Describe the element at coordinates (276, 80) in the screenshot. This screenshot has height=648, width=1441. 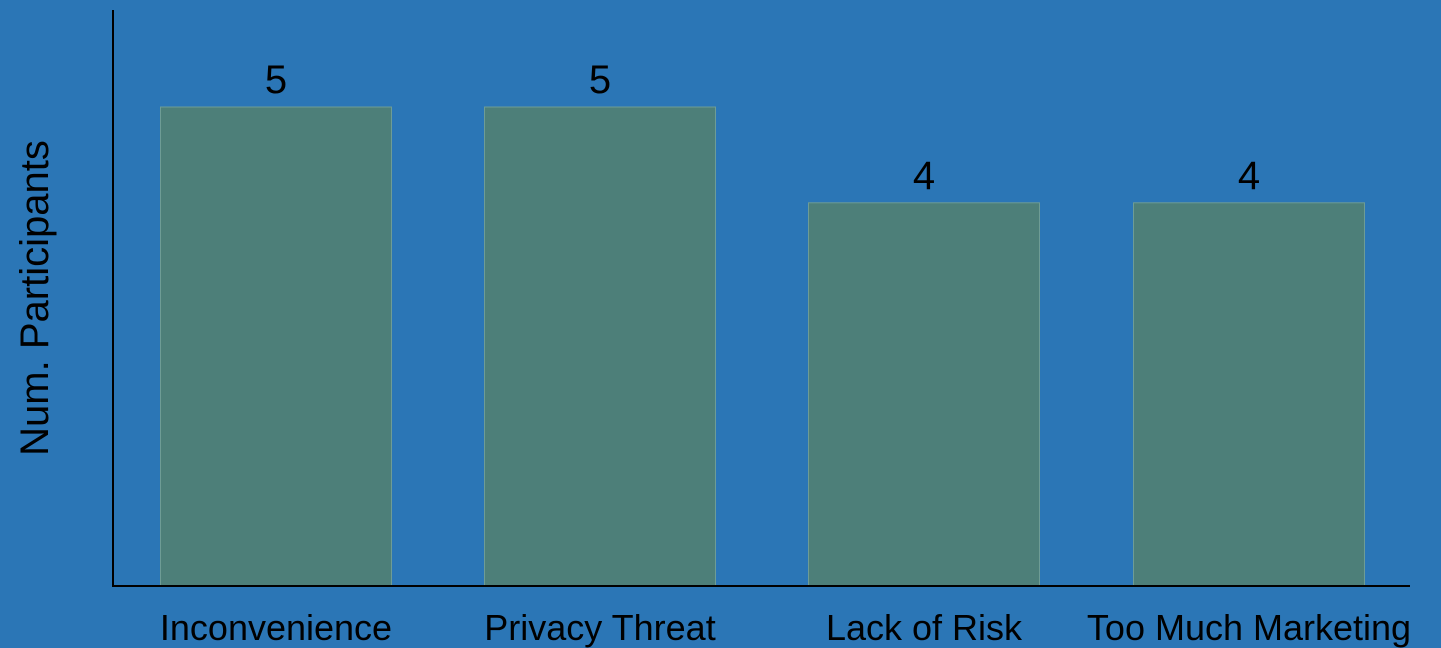
I see `bar-value-label-0: 5` at that location.